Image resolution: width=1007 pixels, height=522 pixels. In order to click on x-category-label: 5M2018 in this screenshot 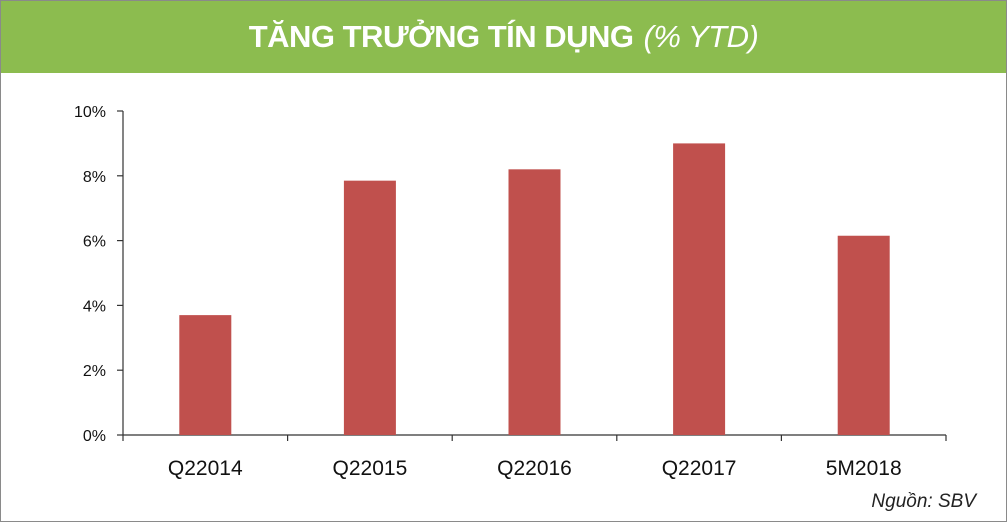, I will do `click(864, 468)`.